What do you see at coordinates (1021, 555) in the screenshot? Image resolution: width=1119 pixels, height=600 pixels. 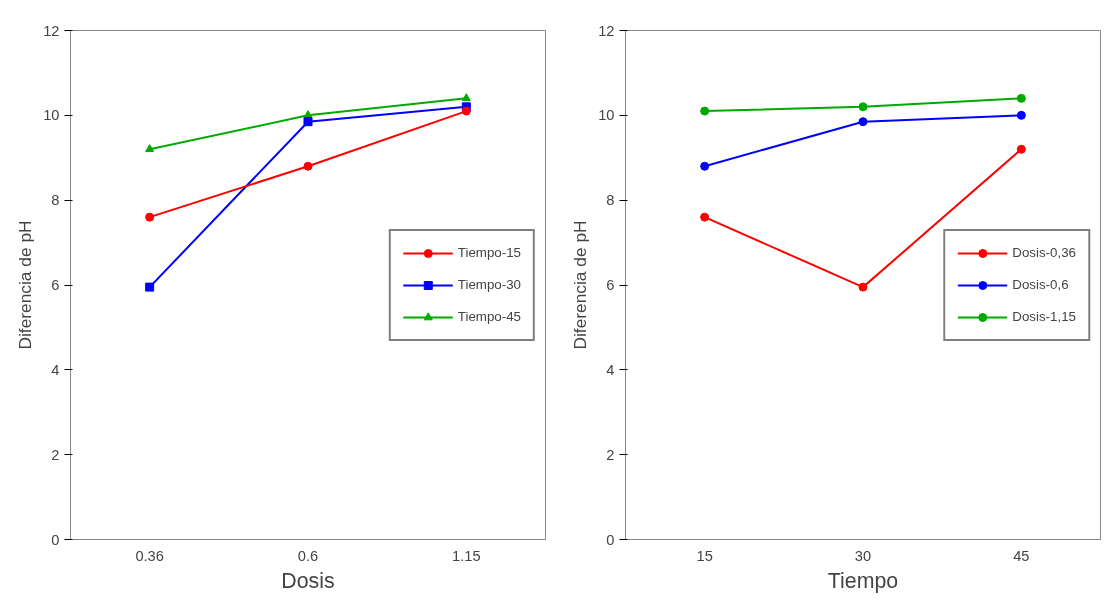 I see `x-tick-label: 45` at bounding box center [1021, 555].